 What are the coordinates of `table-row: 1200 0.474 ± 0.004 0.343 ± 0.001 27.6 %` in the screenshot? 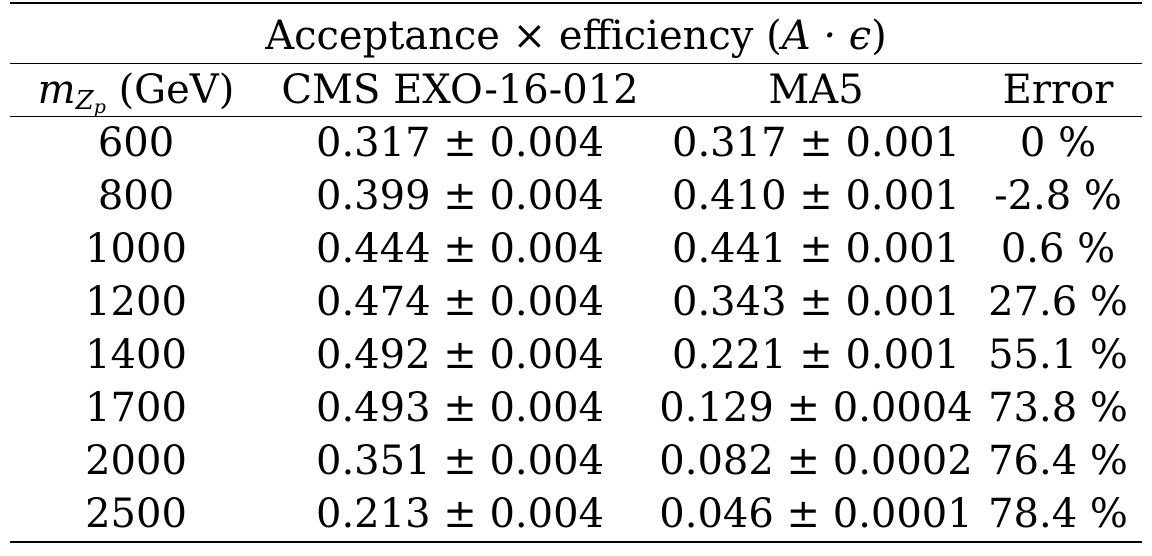 It's located at (576, 302).